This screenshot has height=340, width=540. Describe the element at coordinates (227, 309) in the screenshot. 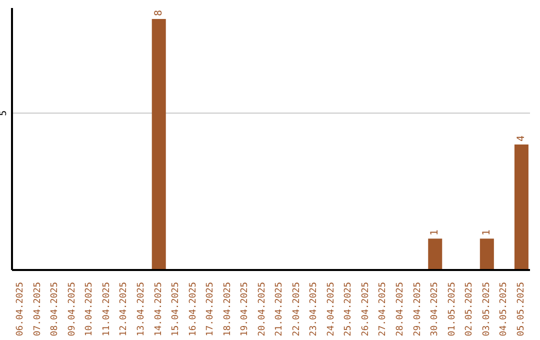

I see `x-tick-label: 18.04.2025` at that location.